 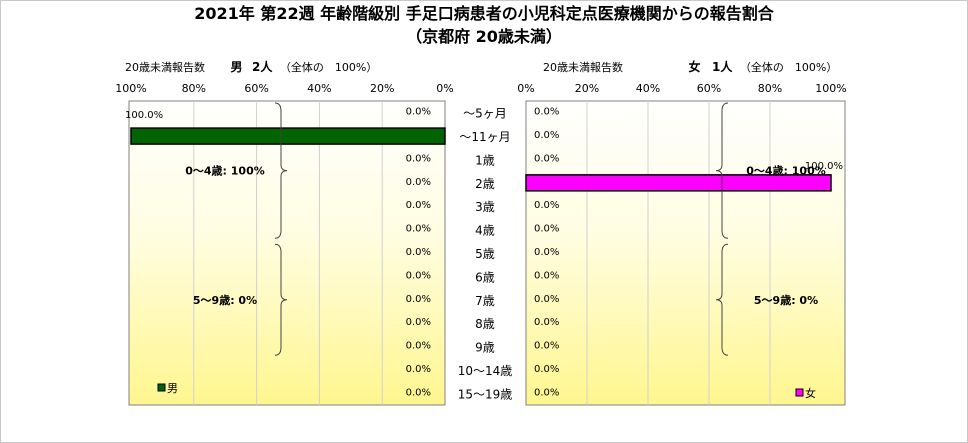 I want to click on right-tick-label: 0%, so click(x=525, y=88).